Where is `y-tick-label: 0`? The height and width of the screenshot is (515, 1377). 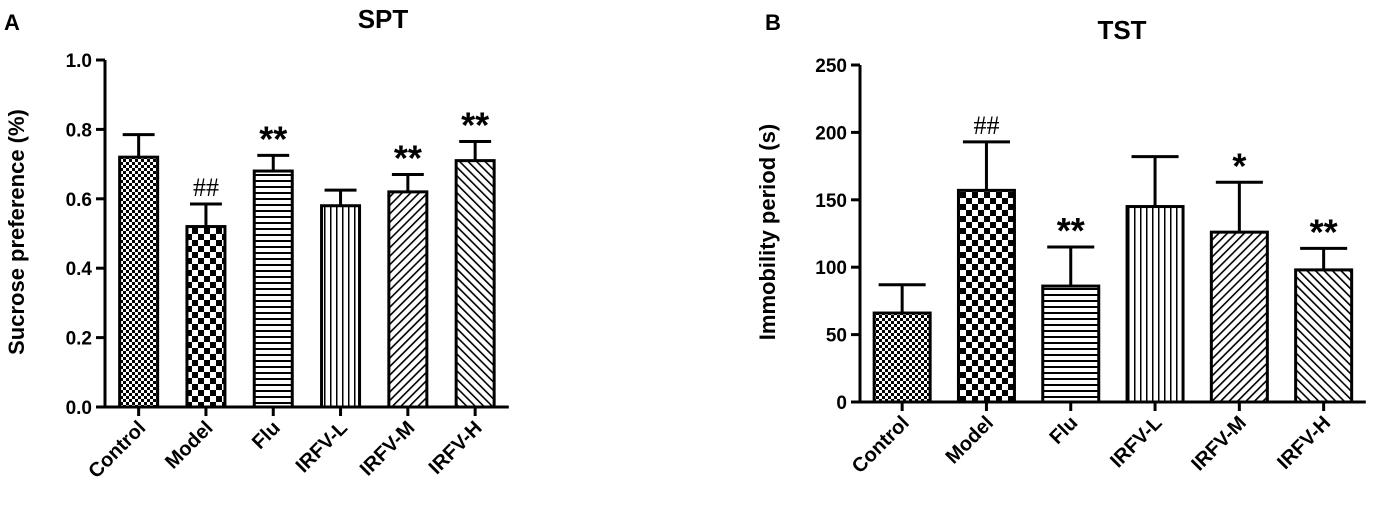 y-tick-label: 0 is located at coordinates (841, 403).